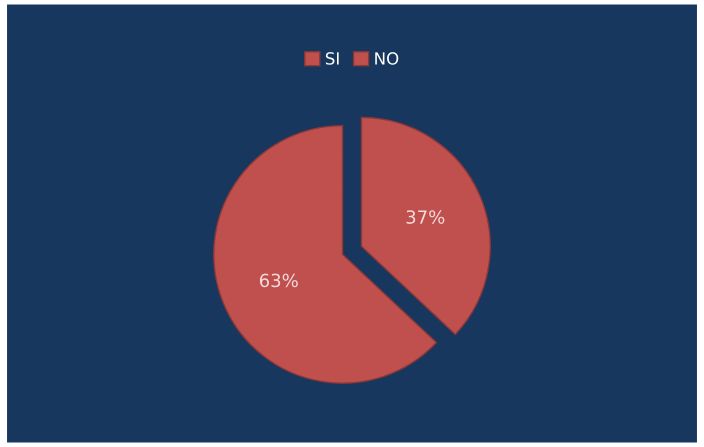 The height and width of the screenshot is (447, 704). I want to click on legend-label: NO, so click(386, 58).